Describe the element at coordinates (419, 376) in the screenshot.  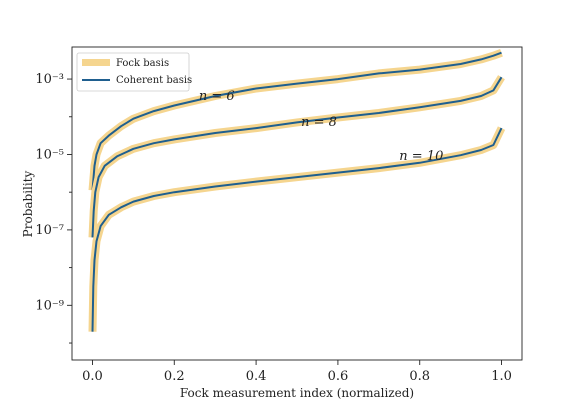
I see `x-tick-label: 0.8` at that location.